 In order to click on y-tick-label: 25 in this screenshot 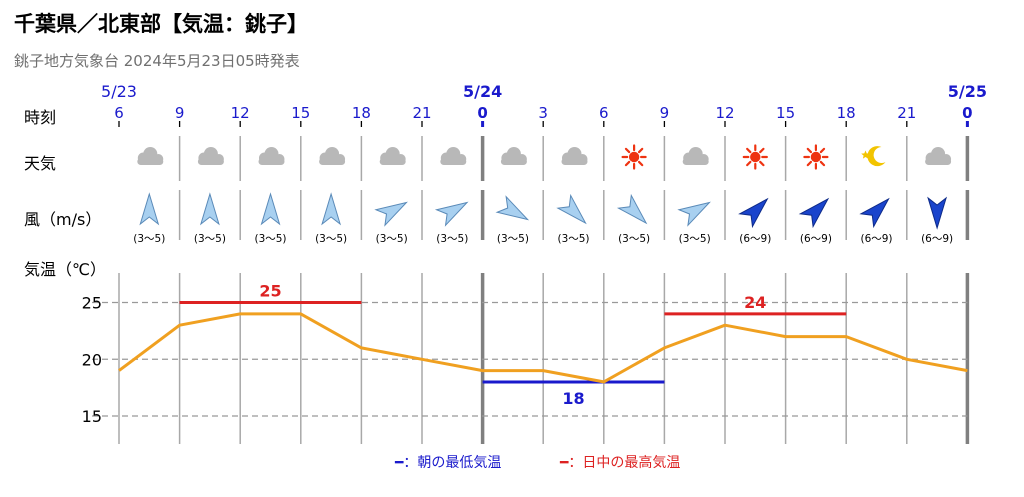, I will do `click(92, 303)`.